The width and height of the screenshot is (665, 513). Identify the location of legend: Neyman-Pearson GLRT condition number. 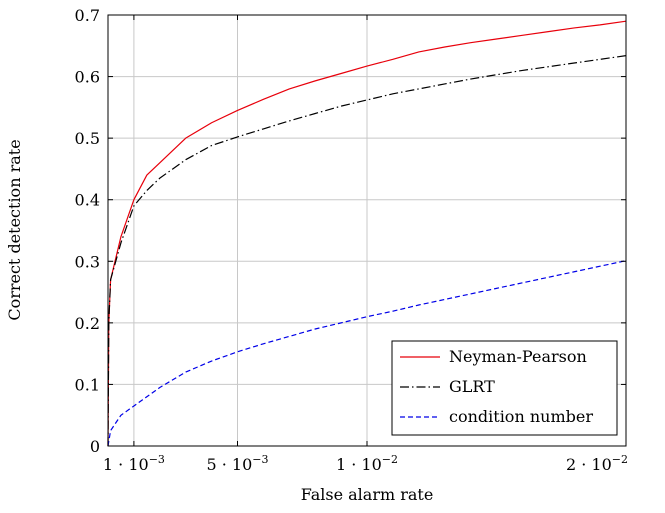
(504, 388).